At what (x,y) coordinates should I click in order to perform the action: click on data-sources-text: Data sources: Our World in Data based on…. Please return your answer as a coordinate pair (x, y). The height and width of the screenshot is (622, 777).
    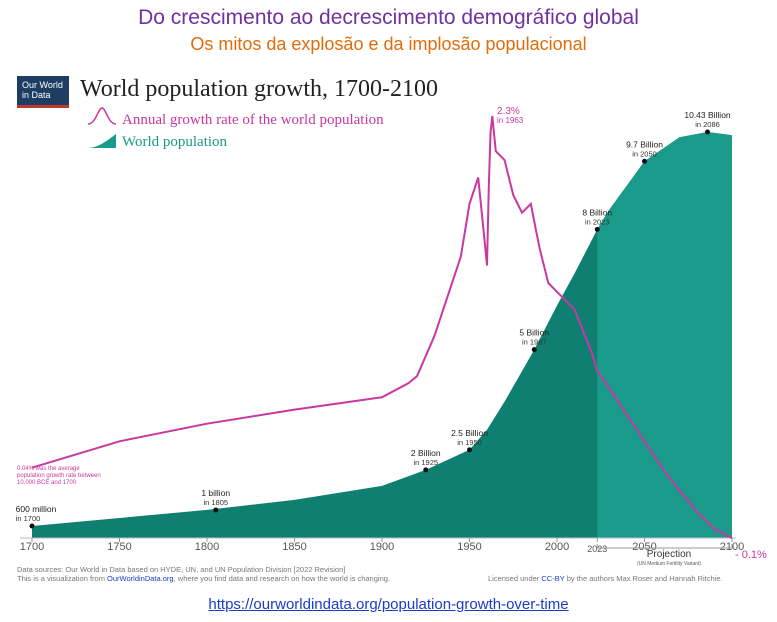
    Looking at the image, I should click on (181, 569).